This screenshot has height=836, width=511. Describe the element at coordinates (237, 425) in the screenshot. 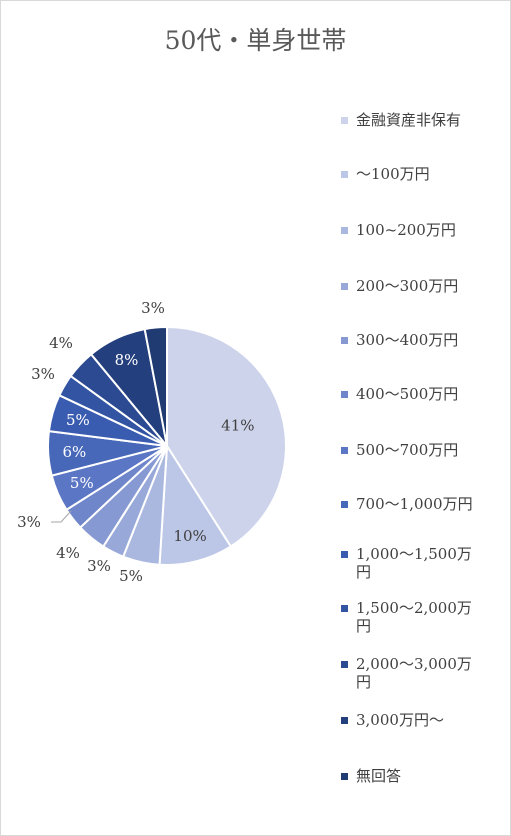

I see `data-label: 41%` at that location.